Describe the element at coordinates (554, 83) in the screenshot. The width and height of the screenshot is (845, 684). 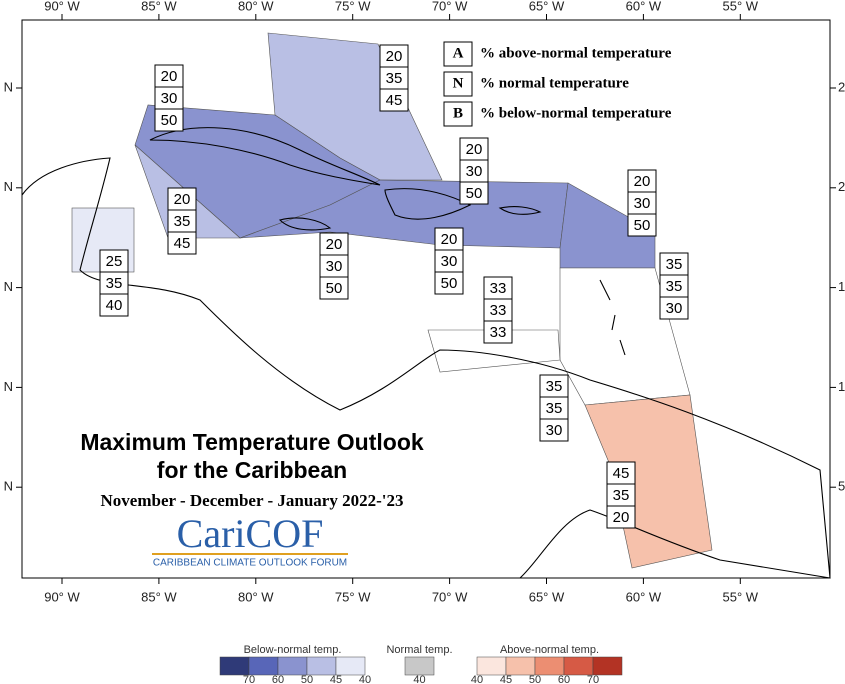
I see `legend-text: % normal temperature` at that location.